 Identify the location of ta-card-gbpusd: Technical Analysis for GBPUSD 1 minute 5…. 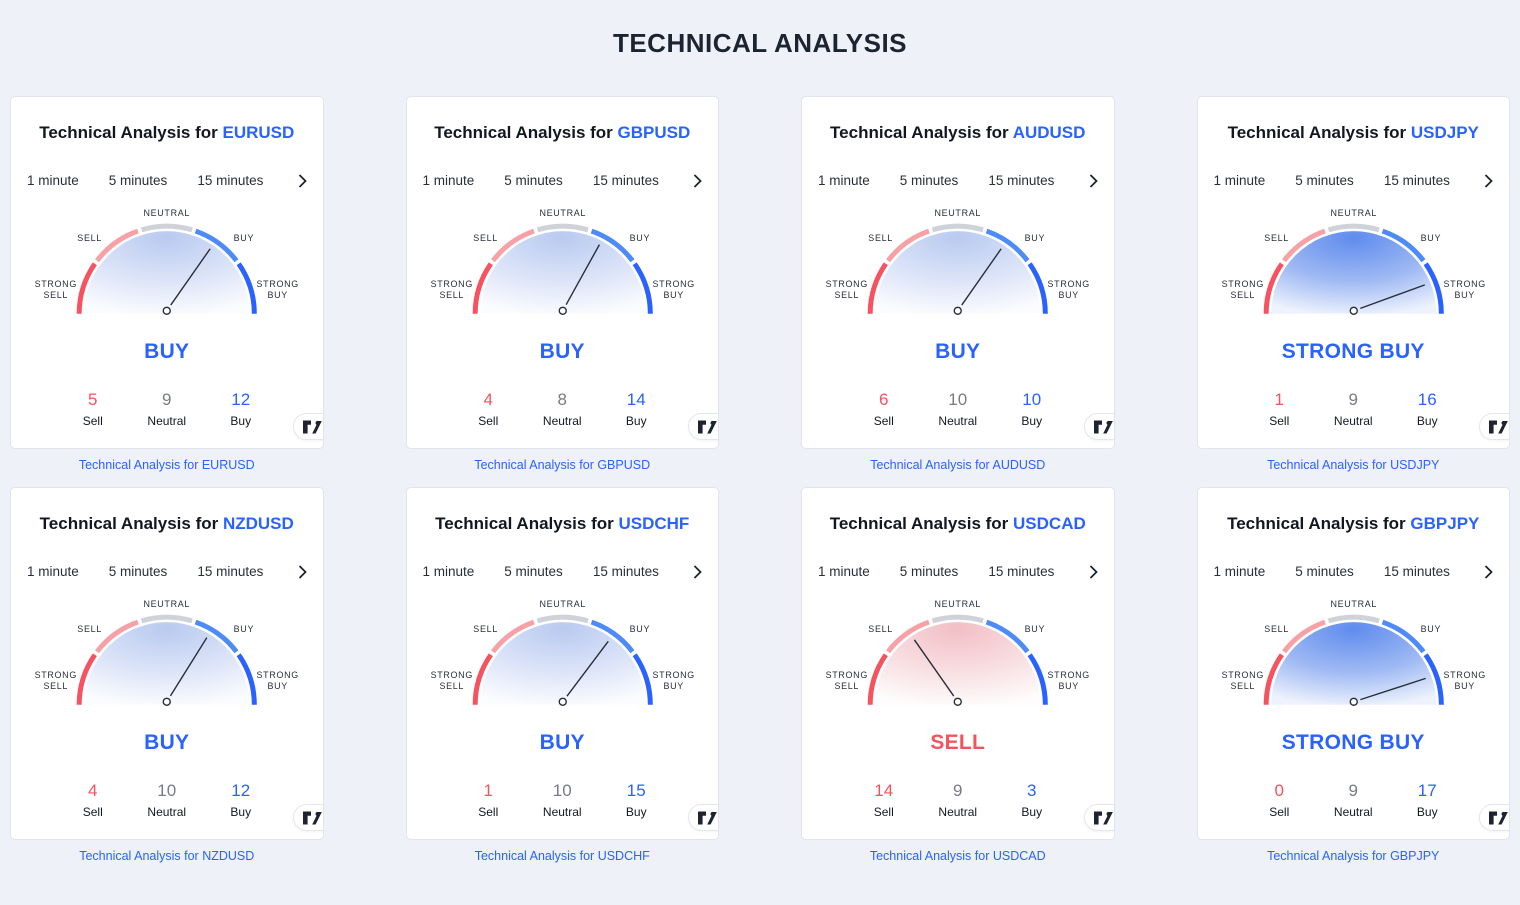
(562, 272).